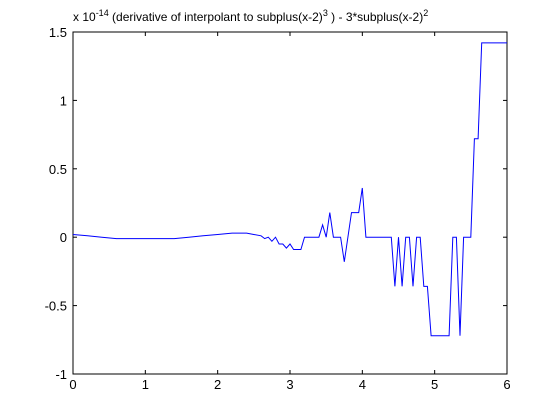  Describe the element at coordinates (325, 13) in the screenshot. I see `title-superscript-a: 3` at that location.